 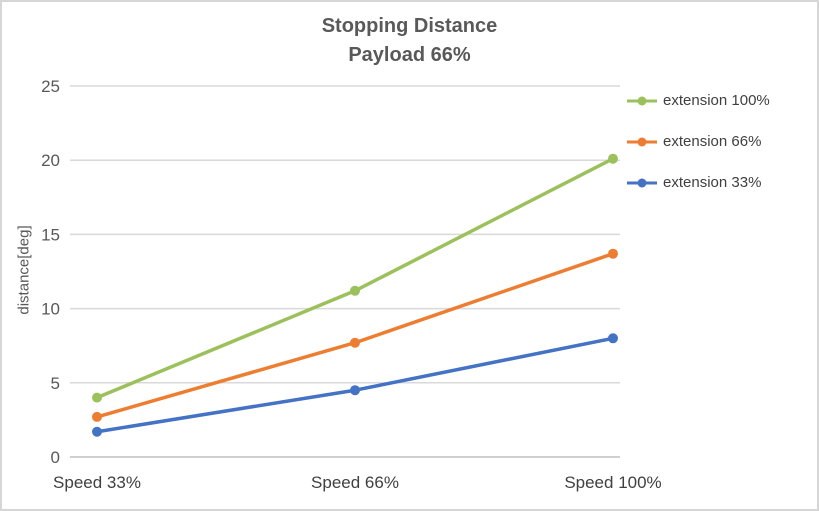 I want to click on legend-item: extension 100%, so click(x=698, y=100).